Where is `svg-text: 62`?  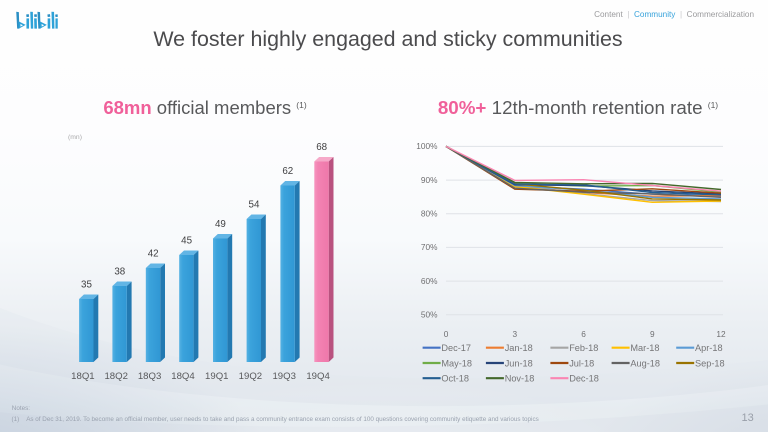
svg-text: 62 is located at coordinates (287, 171).